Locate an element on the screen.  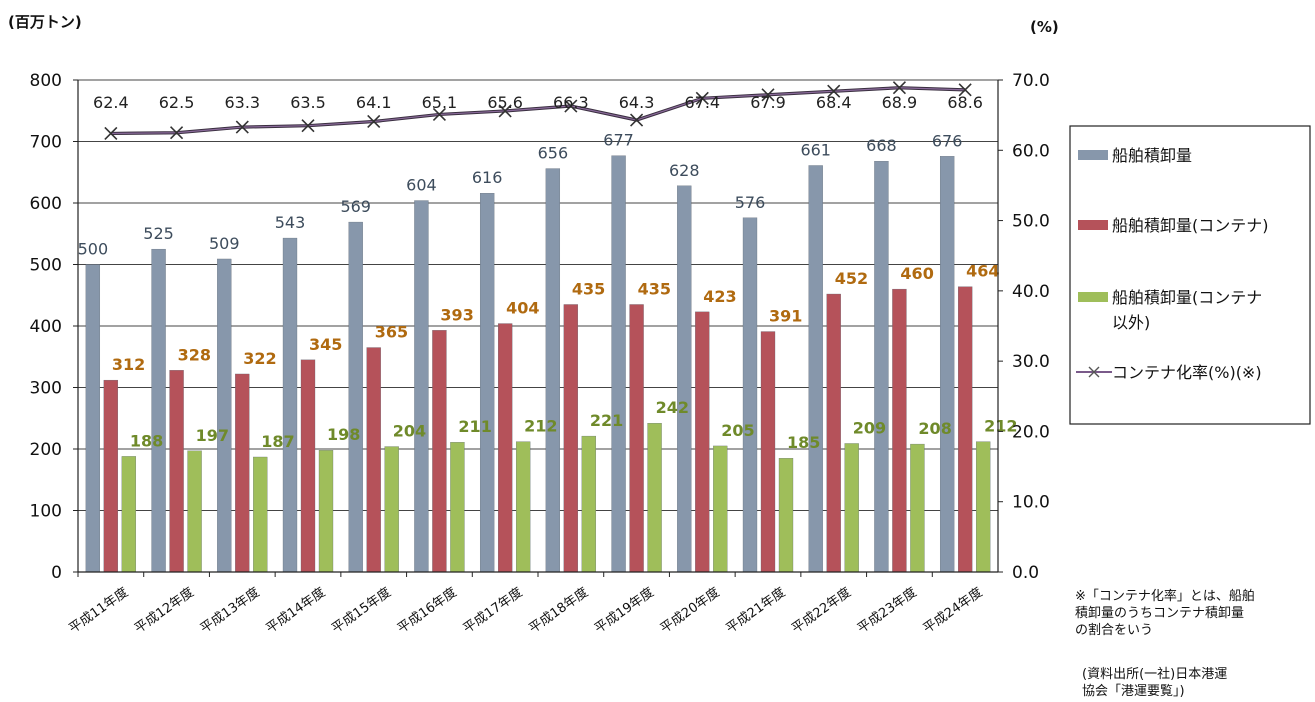
y-left-tick-label: 400 is located at coordinates (46, 327).